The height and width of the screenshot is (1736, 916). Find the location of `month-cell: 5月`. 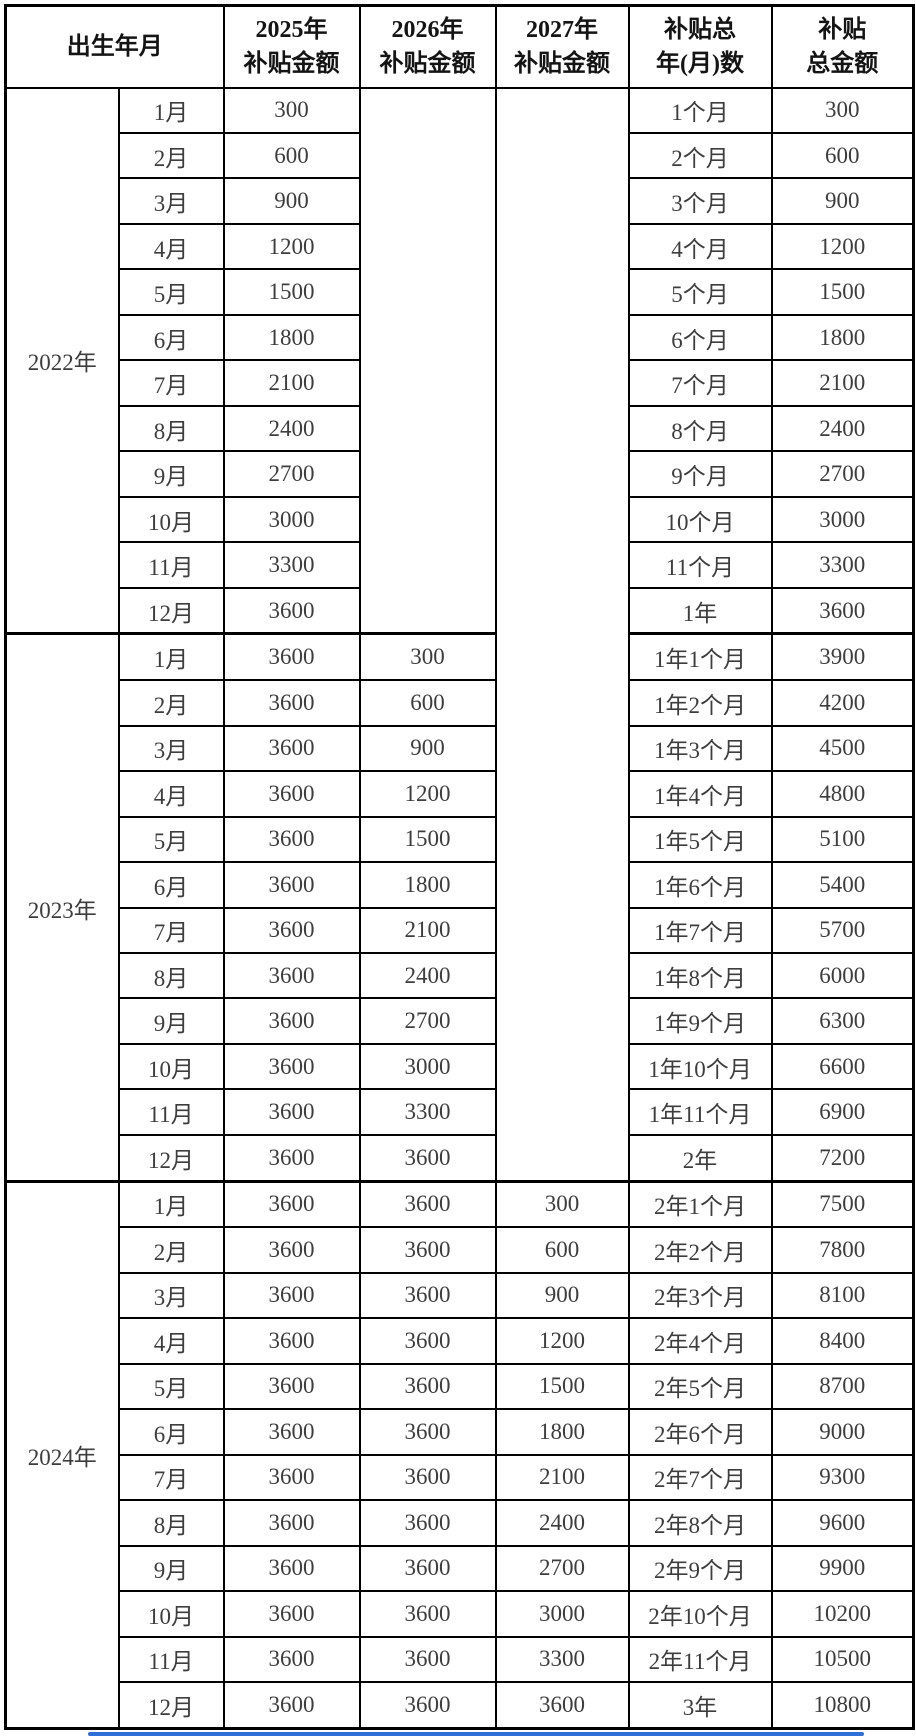

month-cell: 5月 is located at coordinates (171, 839).